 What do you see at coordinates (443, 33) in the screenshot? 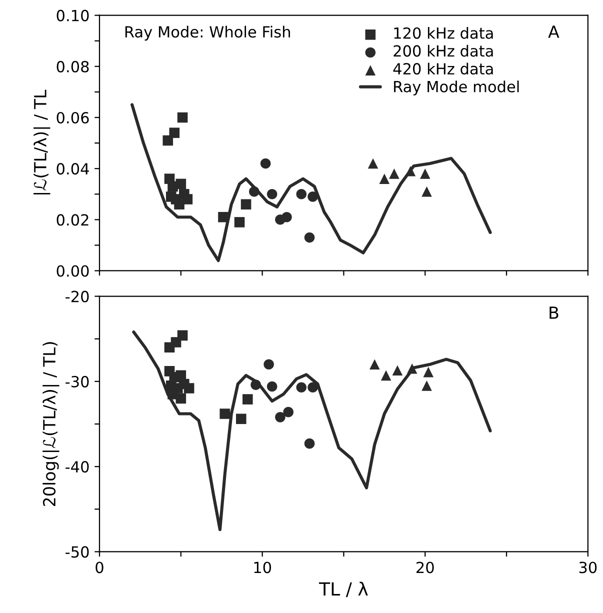
I see `legend-label: 120 kHz data` at bounding box center [443, 33].